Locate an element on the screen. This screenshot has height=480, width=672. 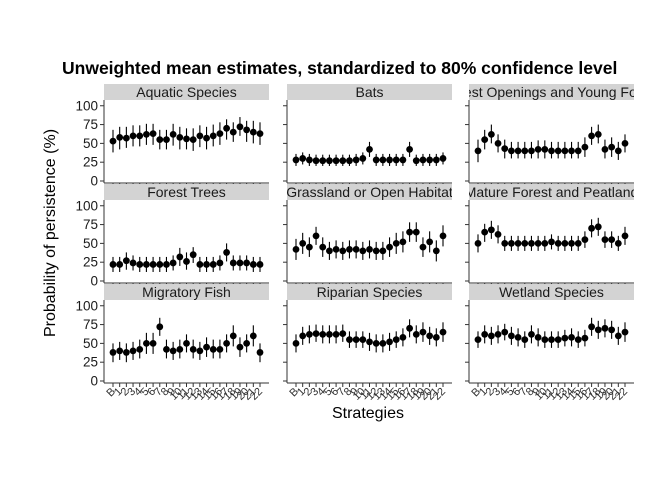
facet-strip-label: Riparian Species is located at coordinates (370, 292).